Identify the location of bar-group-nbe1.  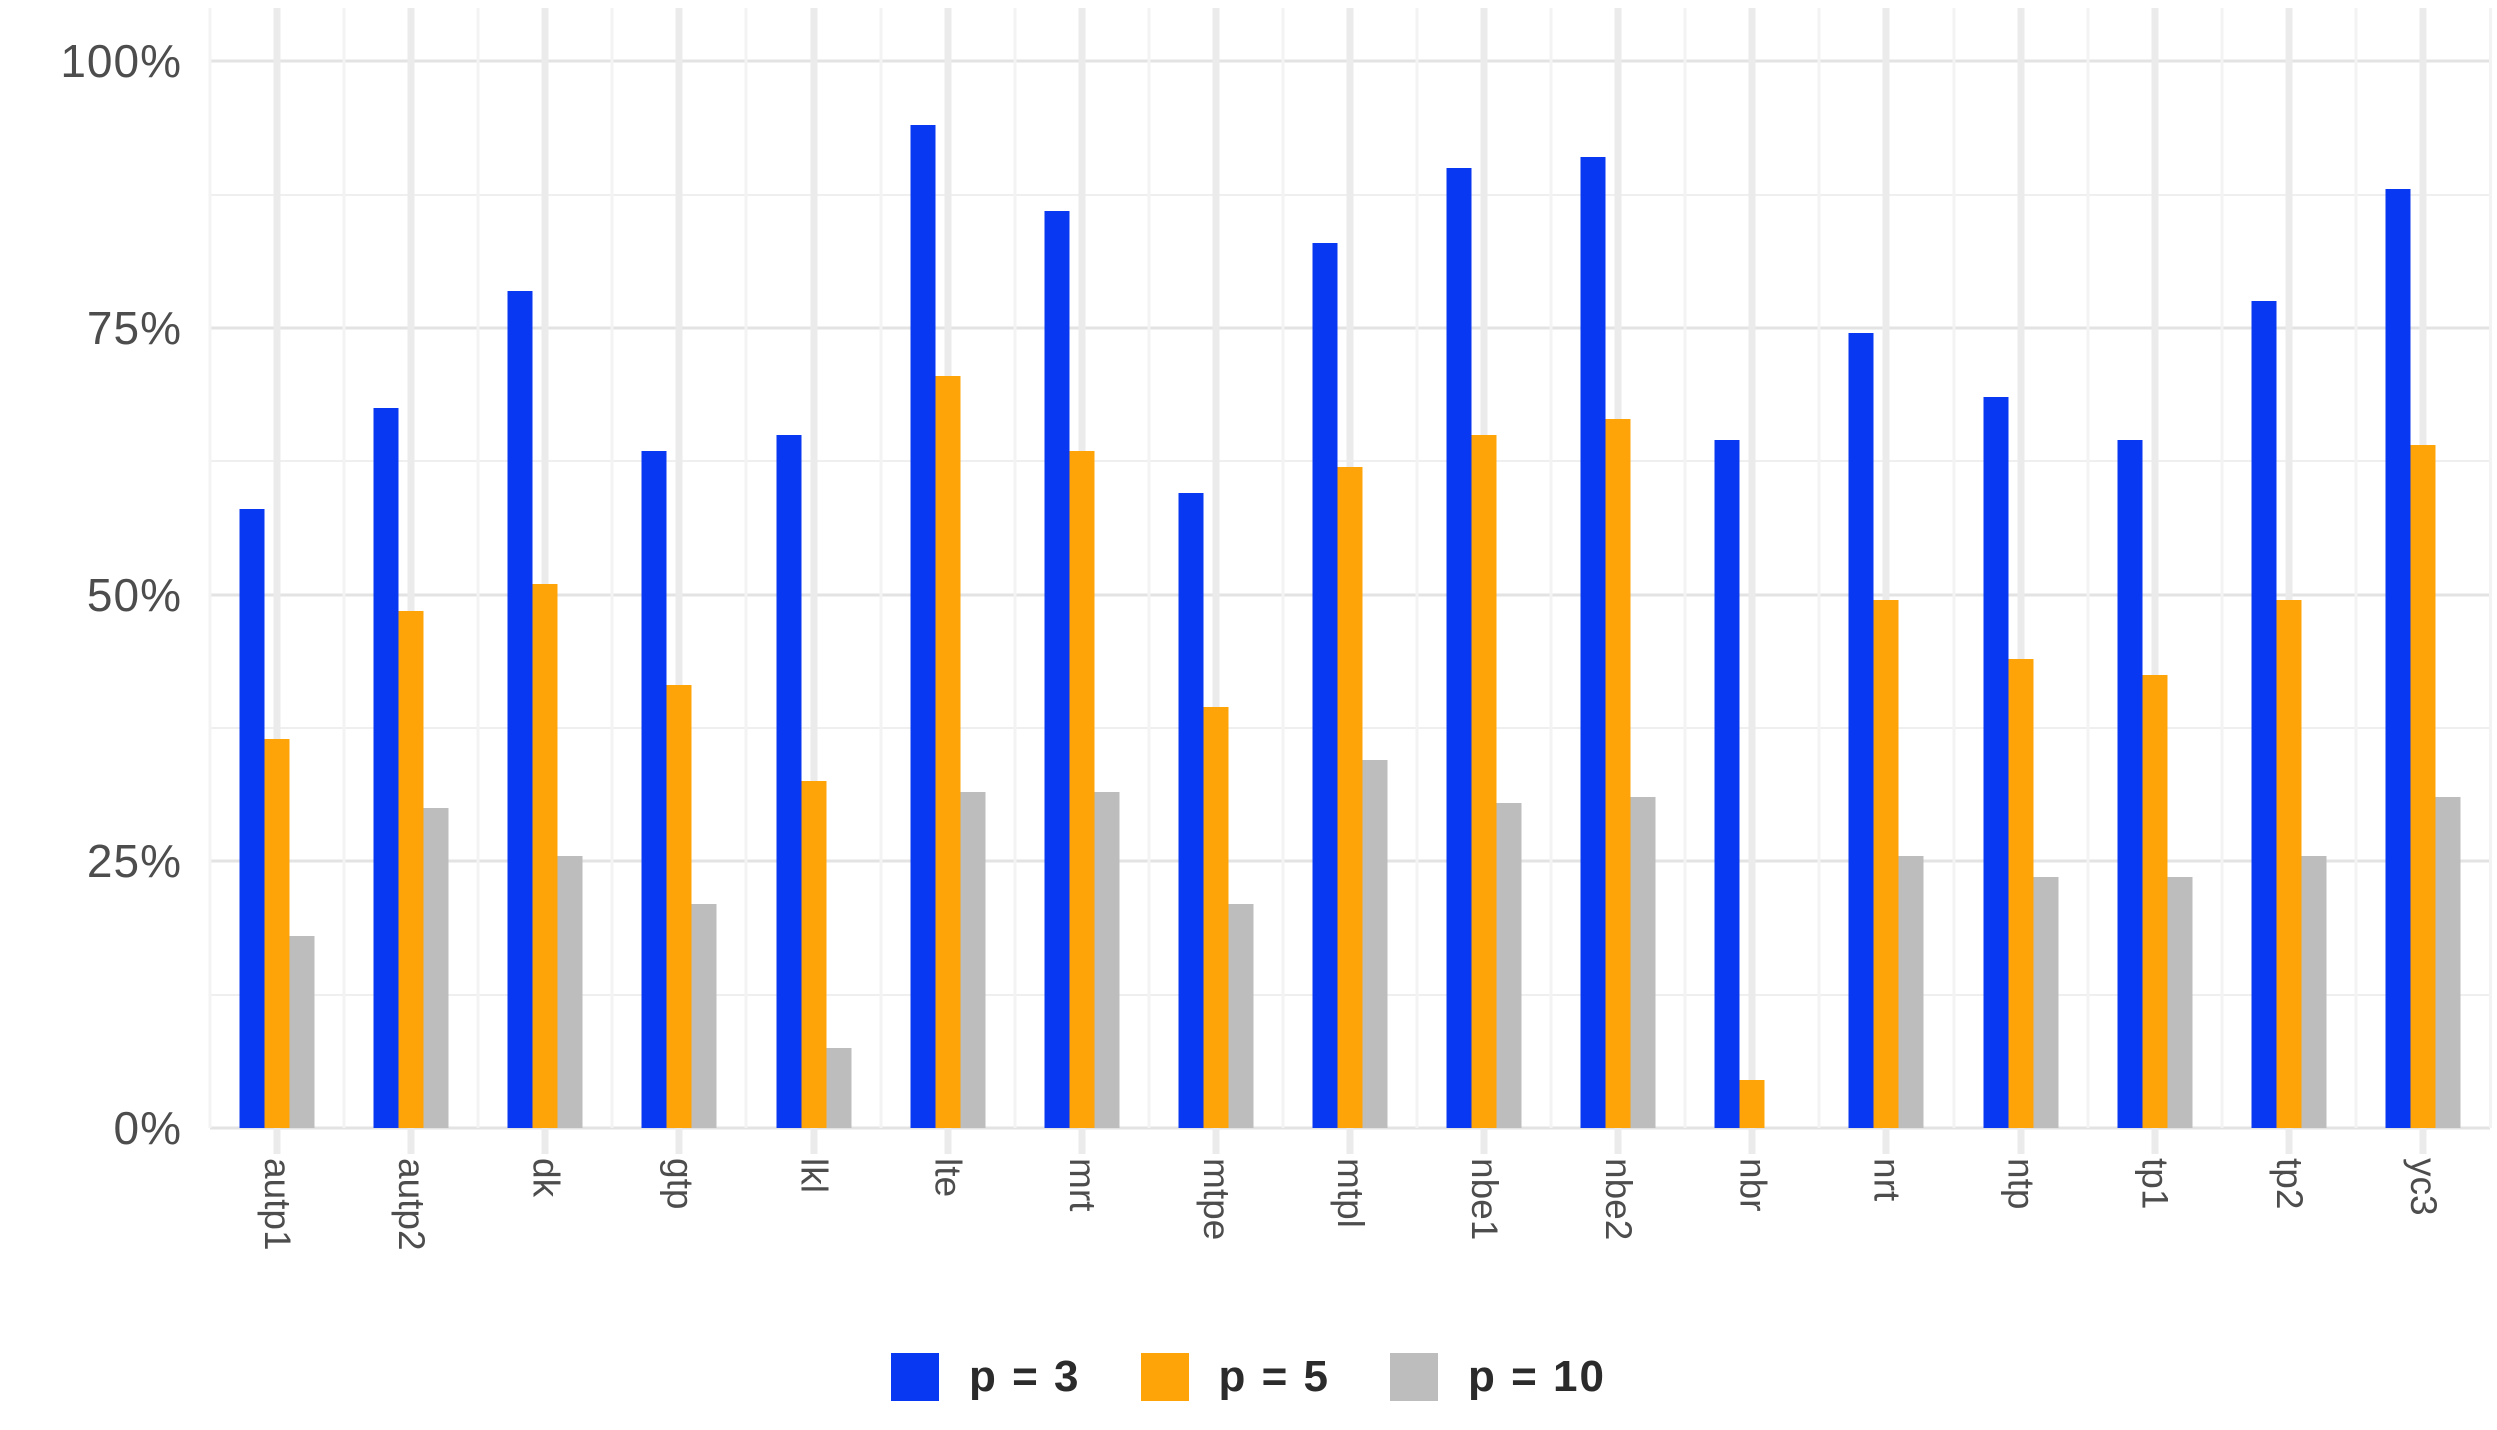
(1484, 568).